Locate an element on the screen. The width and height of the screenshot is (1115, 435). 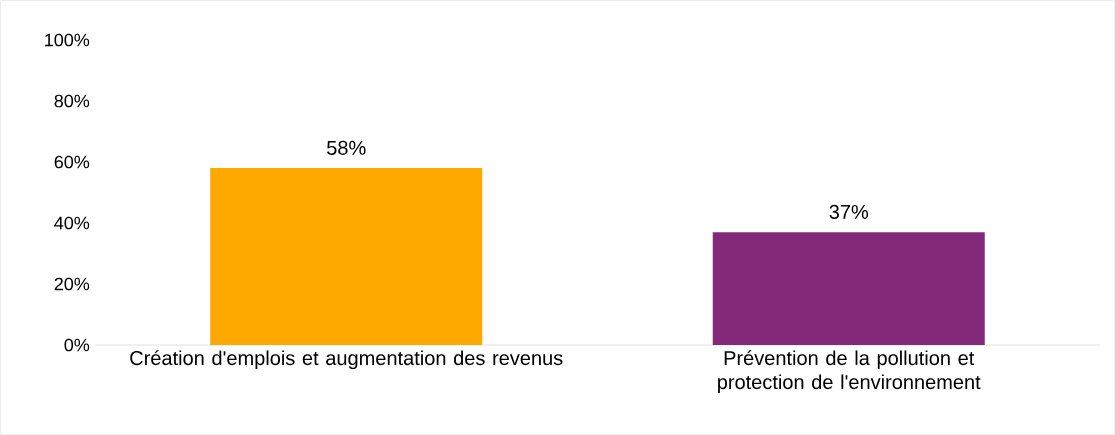
y-tick-label: 0% is located at coordinates (77, 345).